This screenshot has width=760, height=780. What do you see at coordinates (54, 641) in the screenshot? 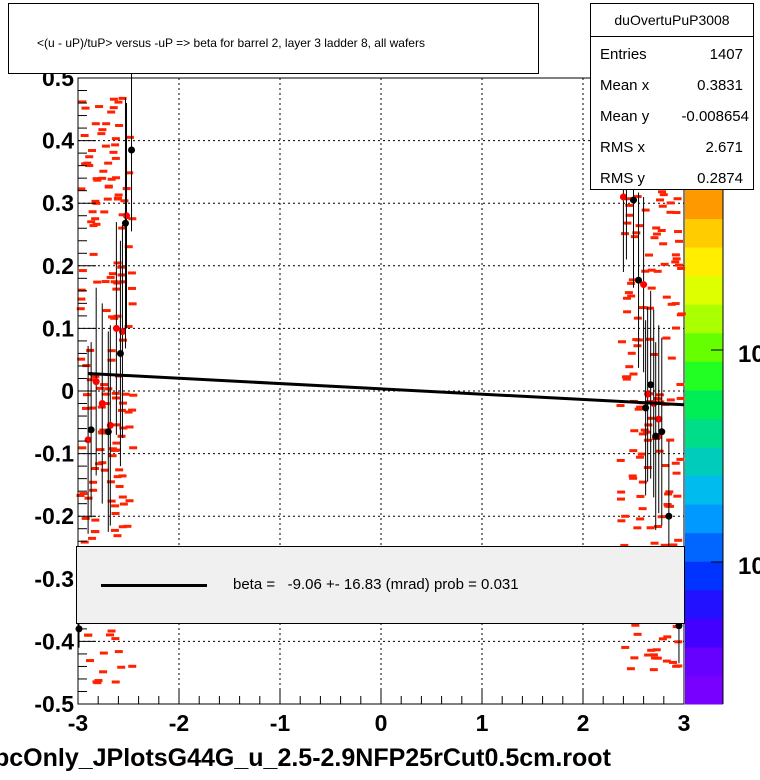
I see `y-tick-label: -0.4` at bounding box center [54, 641].